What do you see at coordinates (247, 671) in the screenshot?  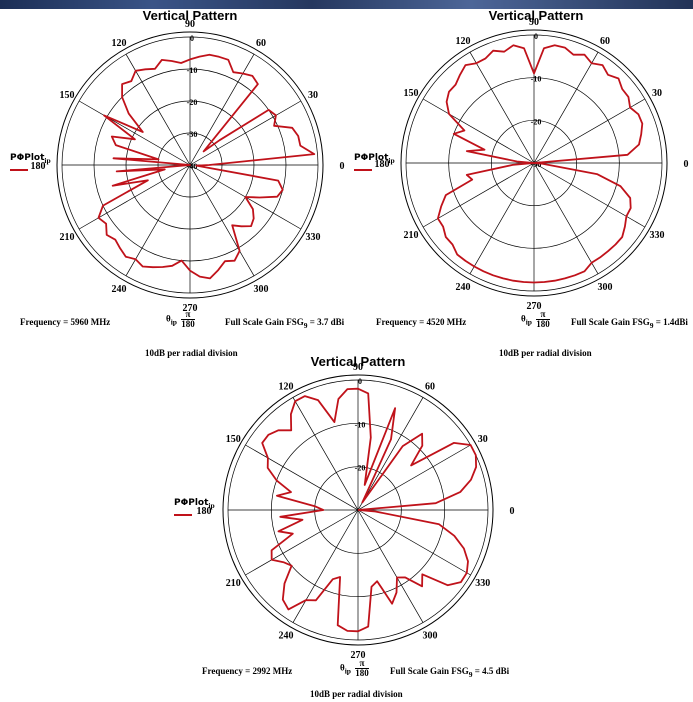 I see `frequency-caption: Frequency = 2992 MHz` at bounding box center [247, 671].